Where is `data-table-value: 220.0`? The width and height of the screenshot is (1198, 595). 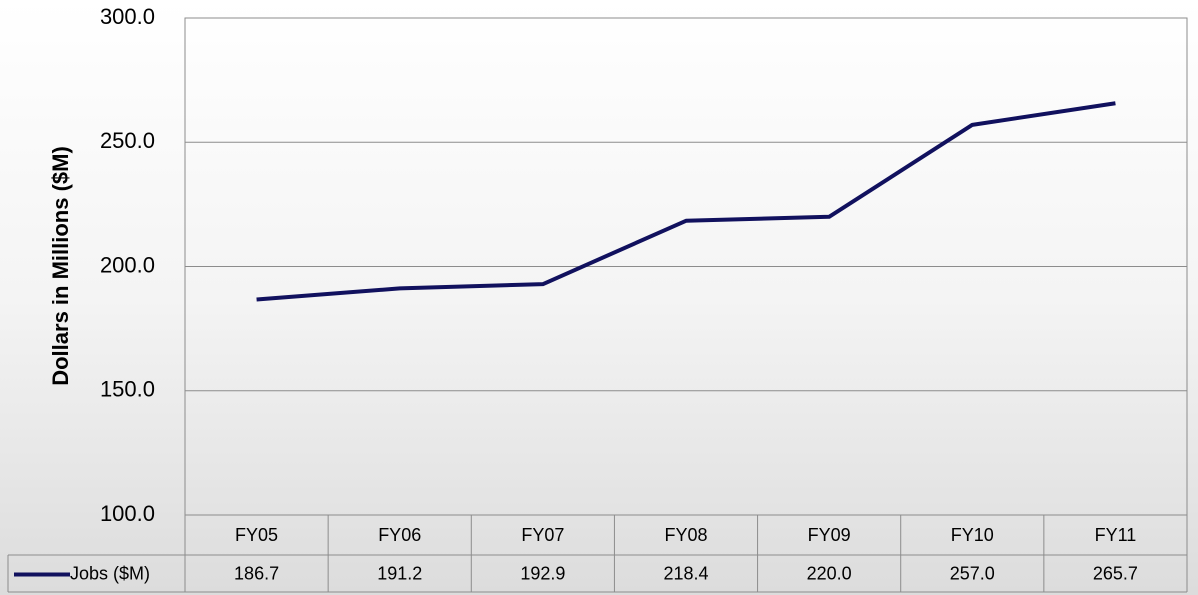
data-table-value: 220.0 is located at coordinates (829, 573).